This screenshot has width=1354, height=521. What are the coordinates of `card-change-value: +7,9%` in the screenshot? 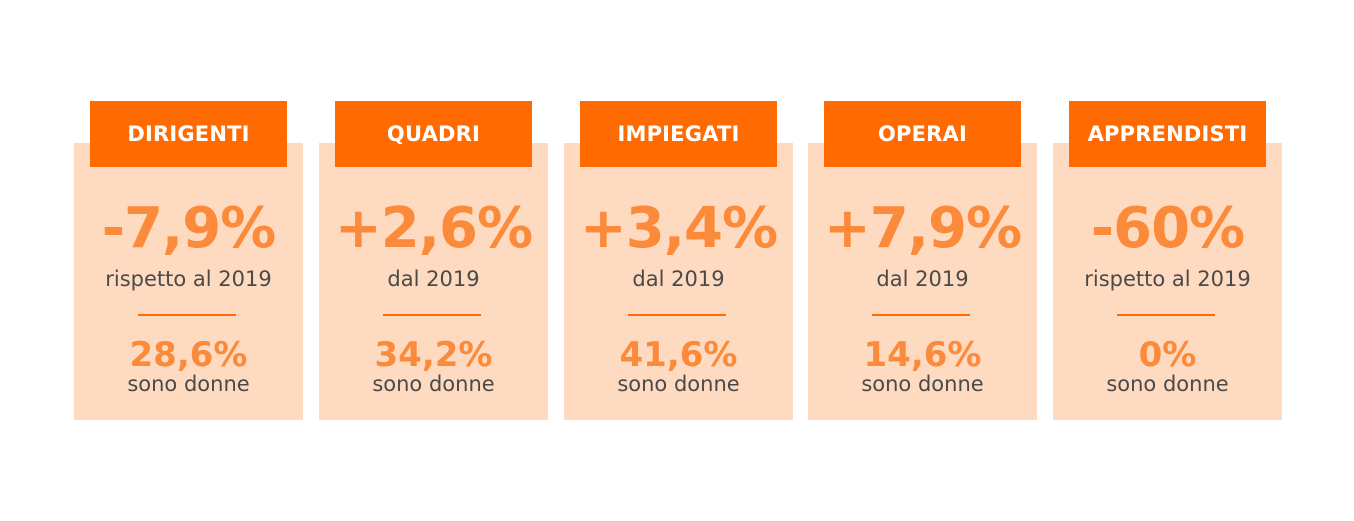 It's located at (922, 228).